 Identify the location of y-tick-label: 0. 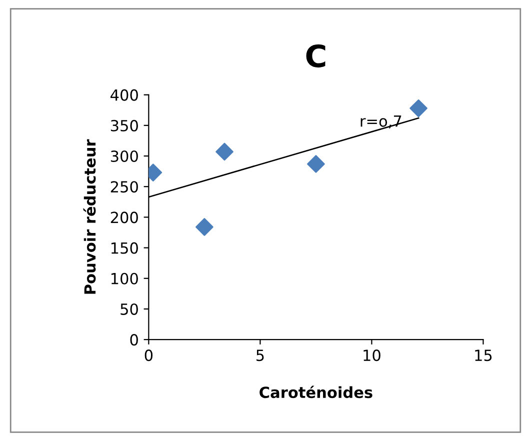
(134, 340).